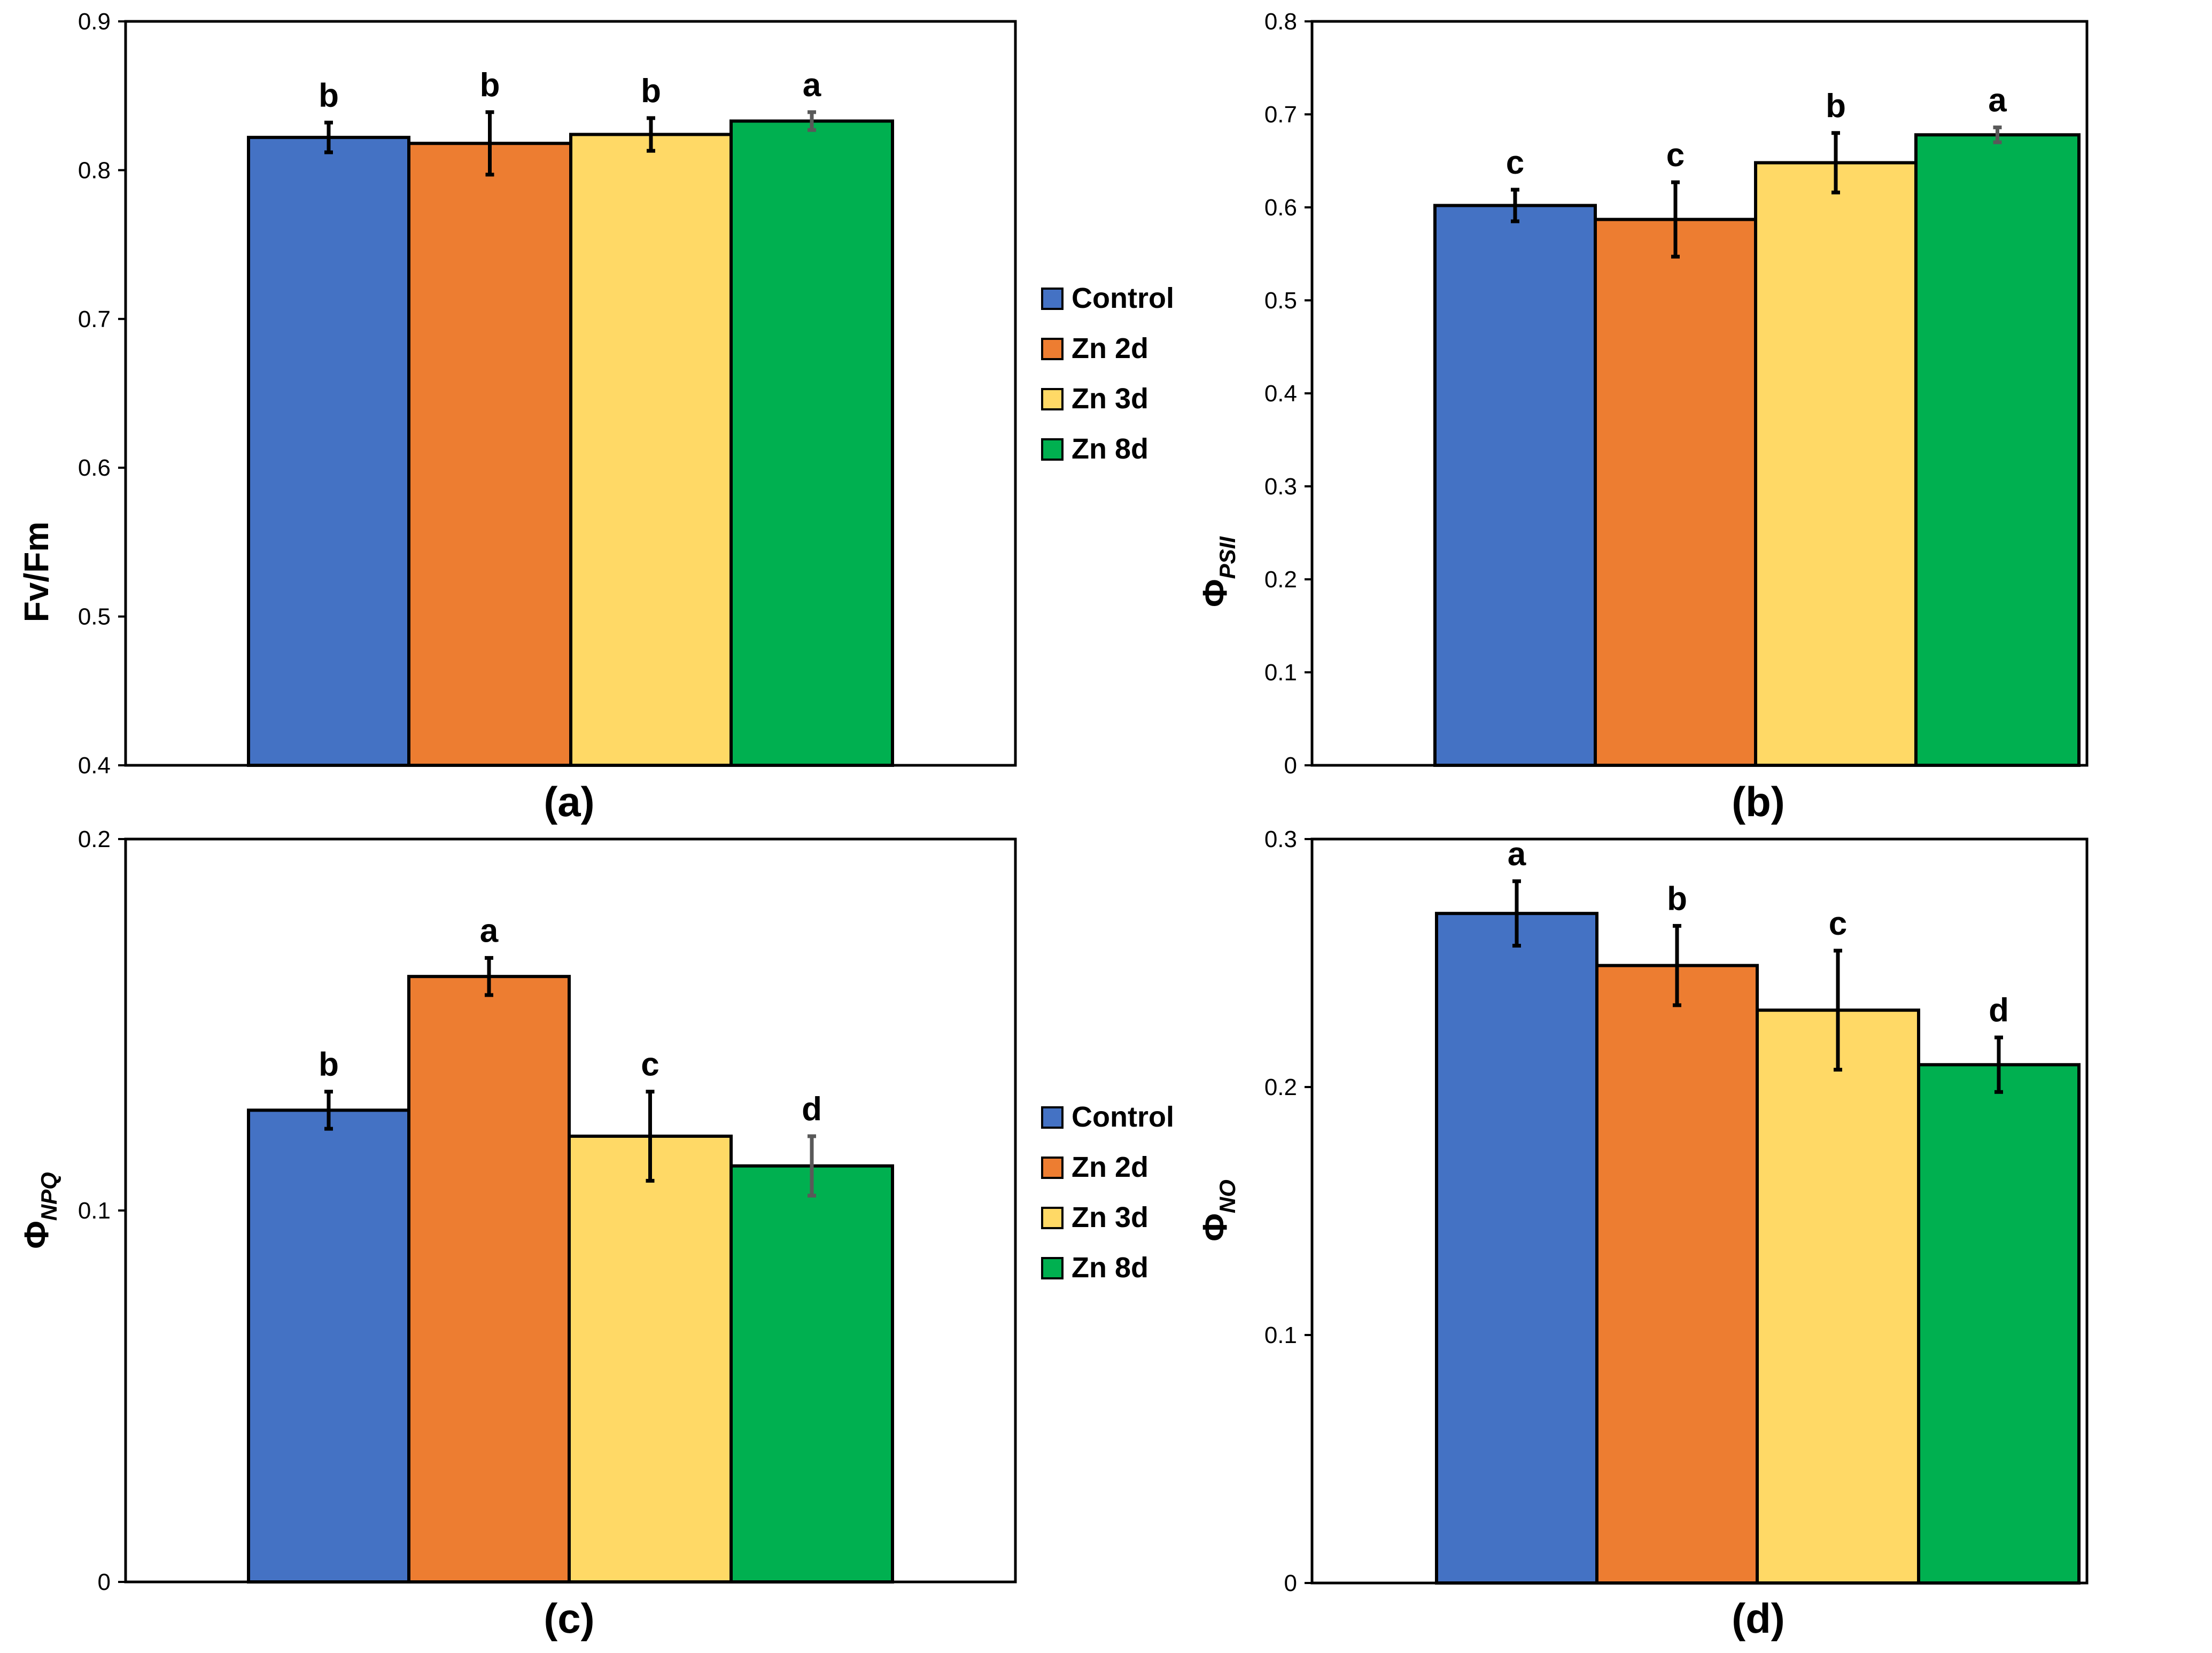 The width and height of the screenshot is (2212, 1653). What do you see at coordinates (1218, 1210) in the screenshot?
I see `y-axis-title: ΦNO` at bounding box center [1218, 1210].